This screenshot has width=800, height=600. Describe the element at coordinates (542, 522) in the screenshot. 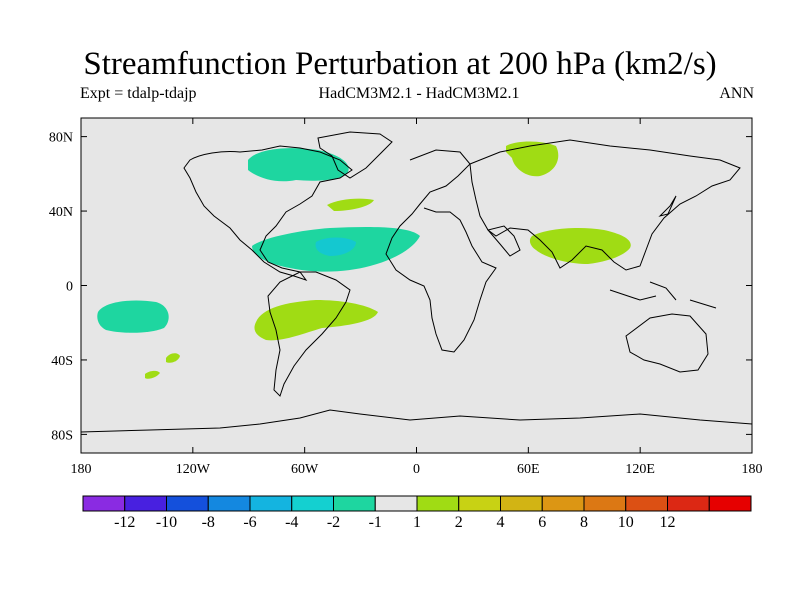

I see `colorbar-label: 6` at that location.